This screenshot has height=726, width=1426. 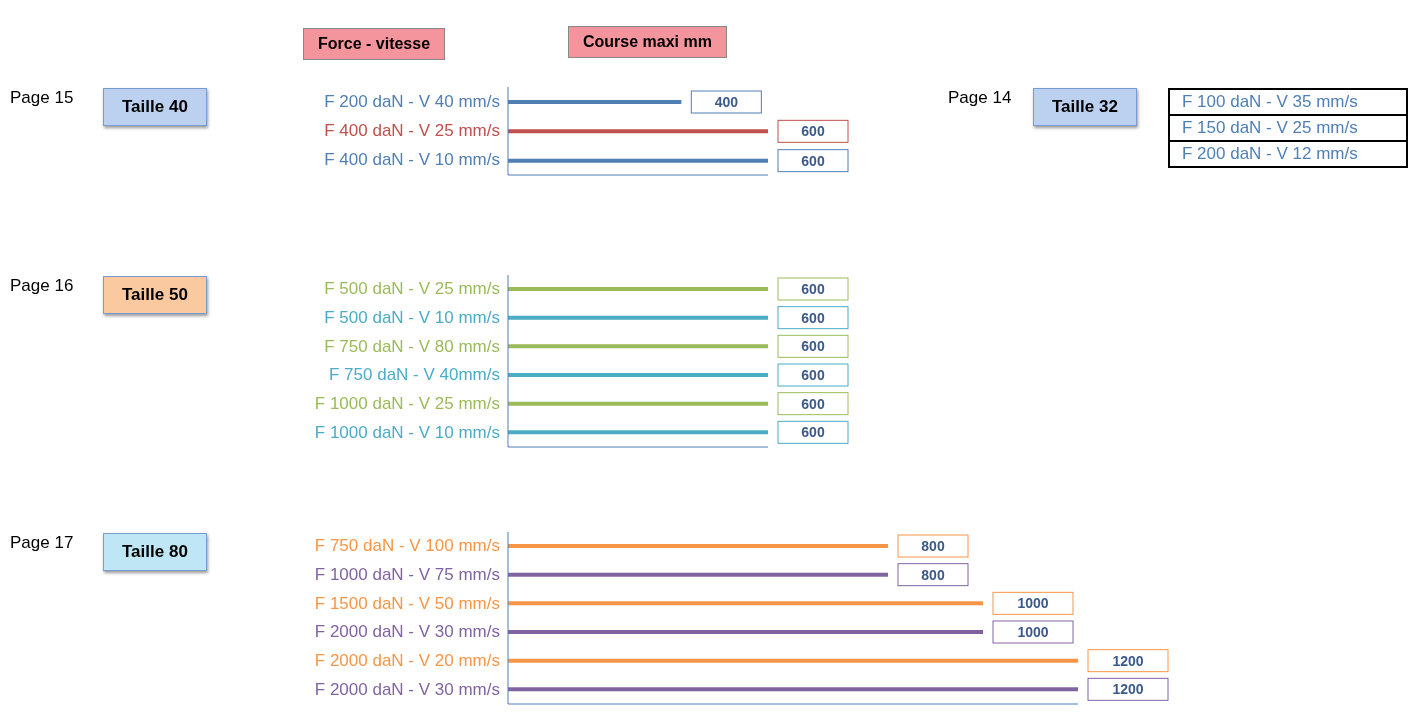 What do you see at coordinates (42, 286) in the screenshot?
I see `text: Page 16` at bounding box center [42, 286].